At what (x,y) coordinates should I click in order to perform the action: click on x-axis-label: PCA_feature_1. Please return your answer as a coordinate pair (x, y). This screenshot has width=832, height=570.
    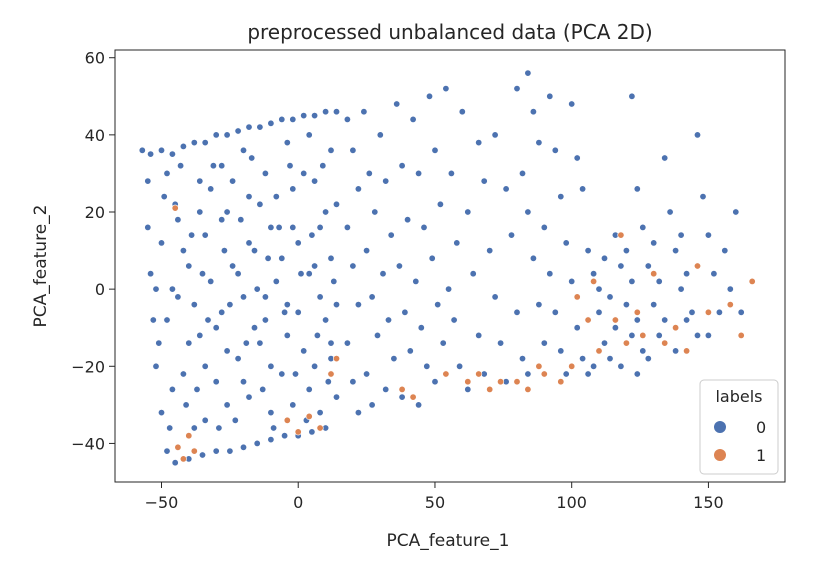
    Looking at the image, I should click on (448, 541).